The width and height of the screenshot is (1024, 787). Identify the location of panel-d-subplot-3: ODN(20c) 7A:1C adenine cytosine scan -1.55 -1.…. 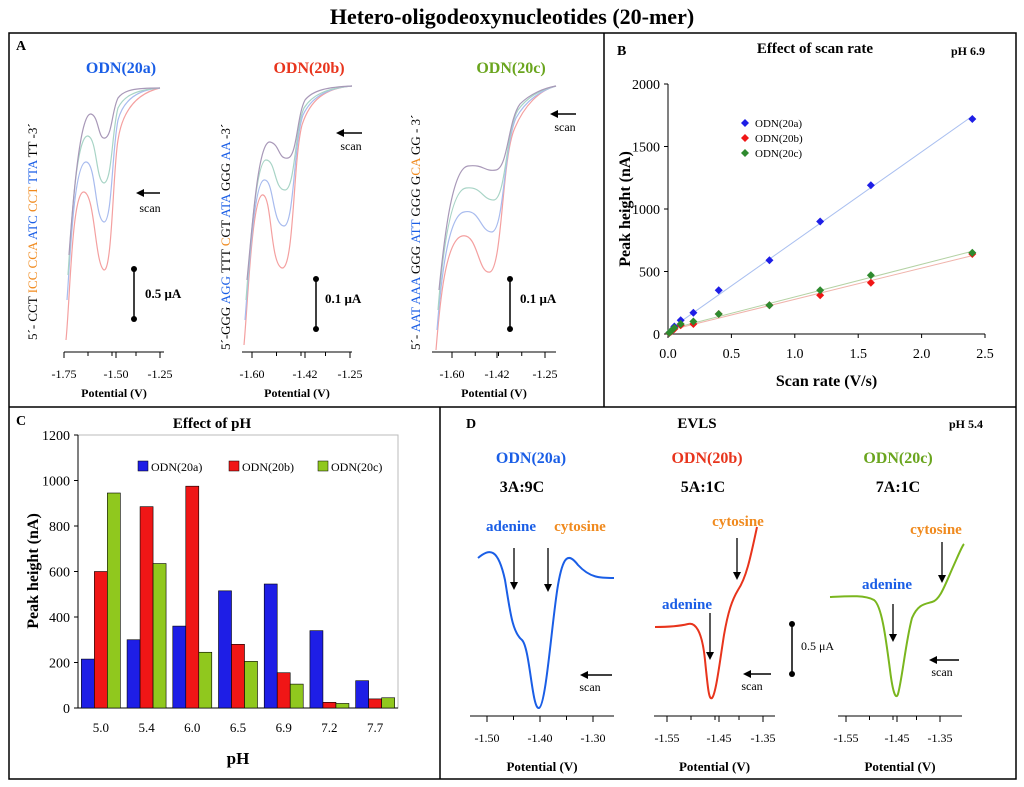
(897, 612).